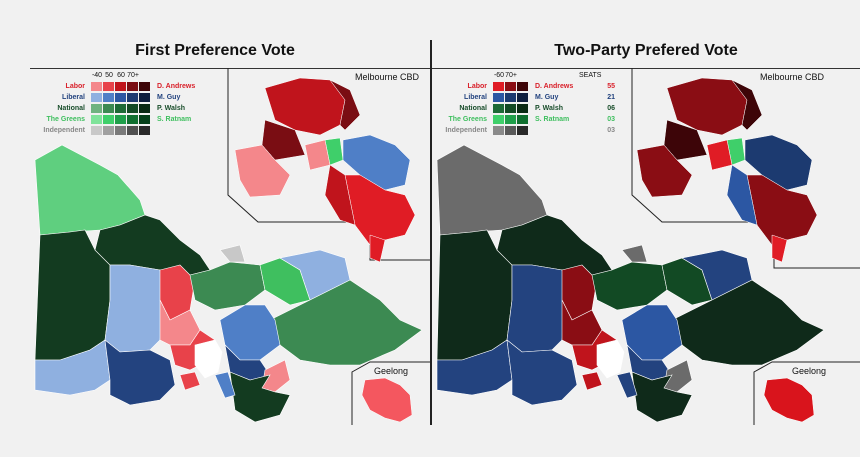 Image resolution: width=860 pixels, height=457 pixels. I want to click on seat-count: 21, so click(611, 97).